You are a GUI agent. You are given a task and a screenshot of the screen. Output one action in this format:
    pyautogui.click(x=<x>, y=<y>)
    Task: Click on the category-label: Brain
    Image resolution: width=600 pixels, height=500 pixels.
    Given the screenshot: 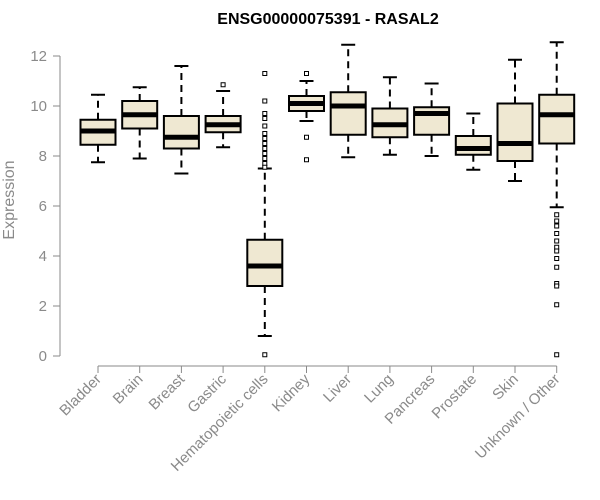 What is the action you would take?
    pyautogui.click(x=128, y=389)
    